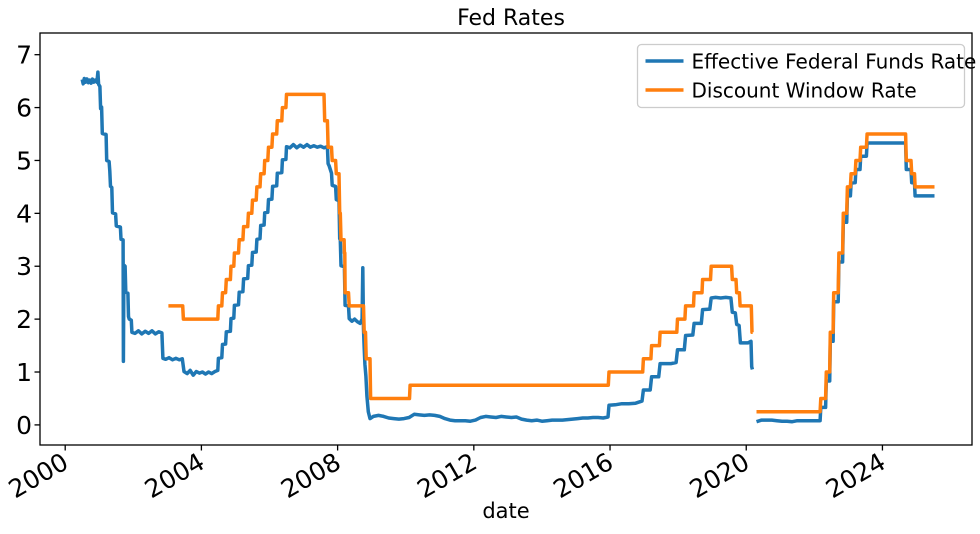 The height and width of the screenshot is (534, 980). I want to click on x-tick-label: 2012, so click(447, 475).